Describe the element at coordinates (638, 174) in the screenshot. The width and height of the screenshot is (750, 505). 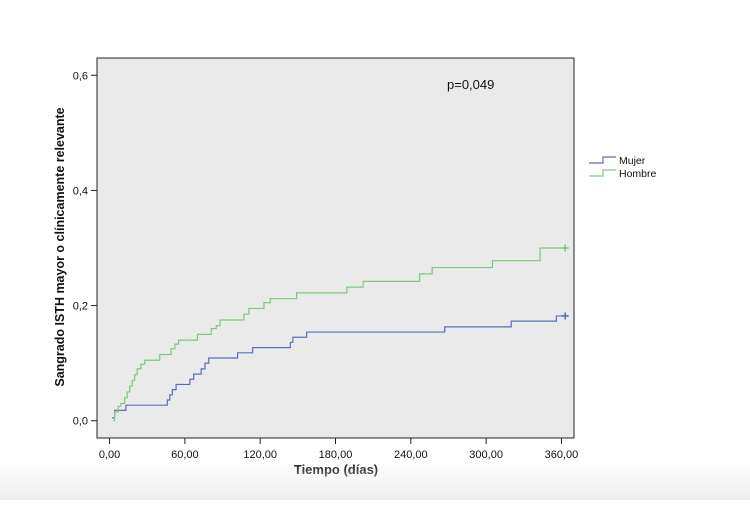
I see `legend-label: Hombre` at that location.